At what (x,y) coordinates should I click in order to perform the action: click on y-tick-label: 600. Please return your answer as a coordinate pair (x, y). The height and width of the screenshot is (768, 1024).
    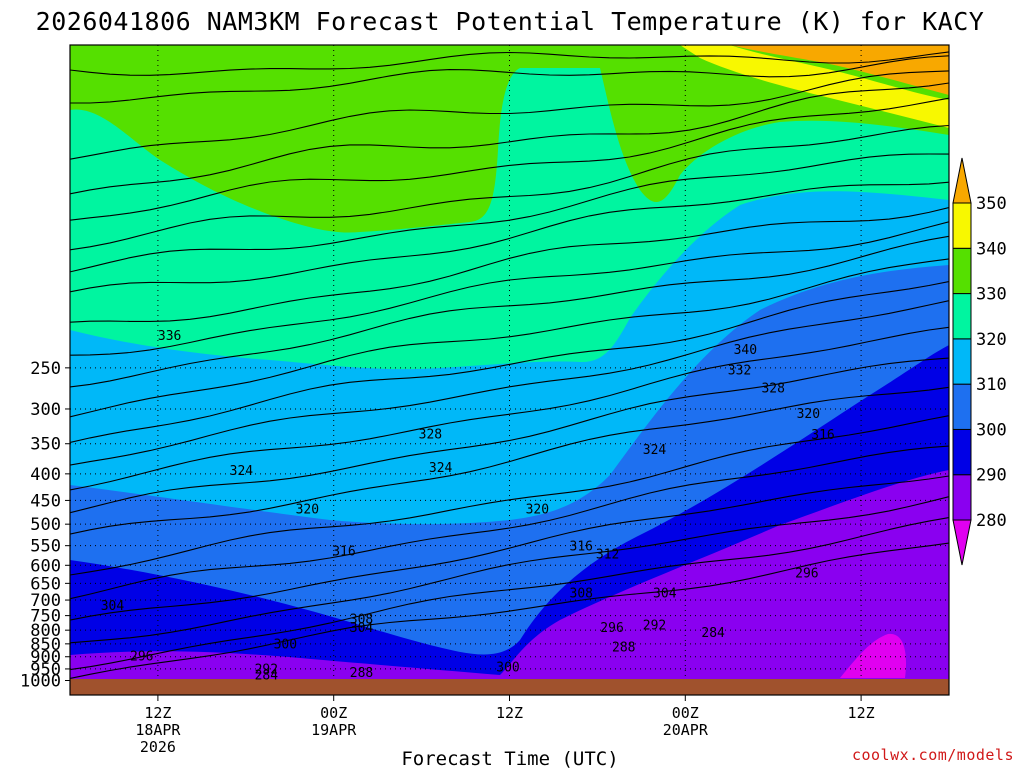
    Looking at the image, I should click on (45, 566).